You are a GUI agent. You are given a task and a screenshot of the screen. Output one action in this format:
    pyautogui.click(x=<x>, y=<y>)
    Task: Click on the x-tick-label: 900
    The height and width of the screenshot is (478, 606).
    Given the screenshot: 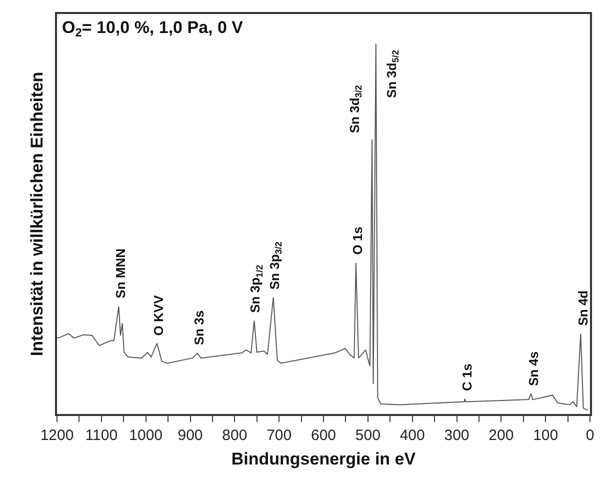 What is the action you would take?
    pyautogui.click(x=190, y=435)
    